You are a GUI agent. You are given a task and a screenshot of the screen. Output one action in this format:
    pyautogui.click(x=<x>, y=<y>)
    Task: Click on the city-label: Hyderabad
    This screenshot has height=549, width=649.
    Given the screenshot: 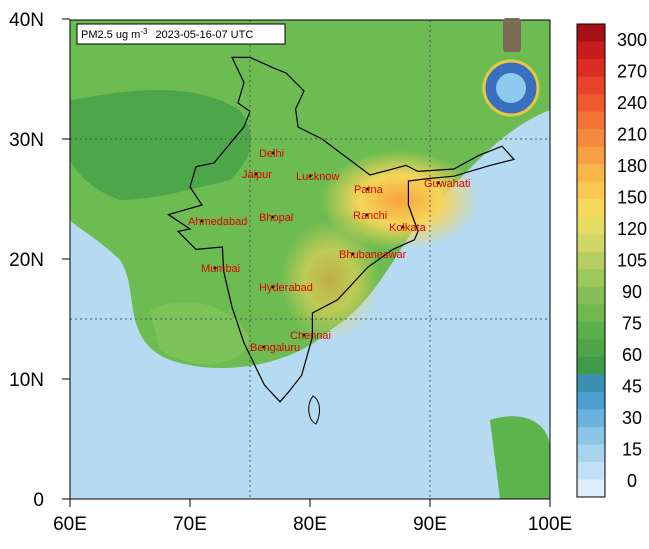 What is the action you would take?
    pyautogui.click(x=286, y=288)
    